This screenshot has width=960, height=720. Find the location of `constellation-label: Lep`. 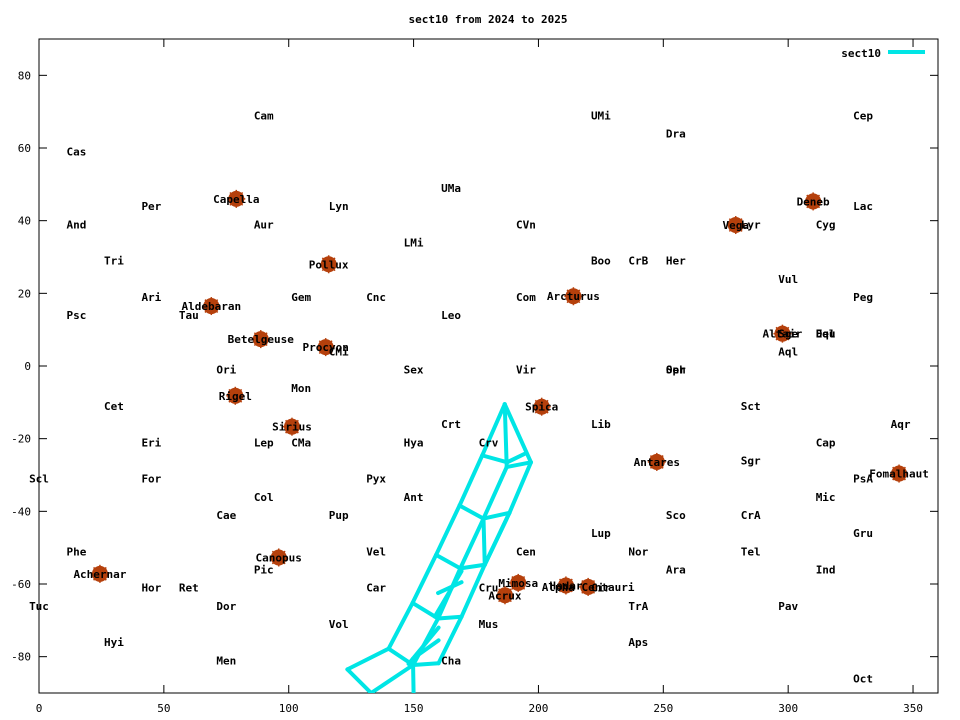

constellation-label: Lep is located at coordinates (264, 442).